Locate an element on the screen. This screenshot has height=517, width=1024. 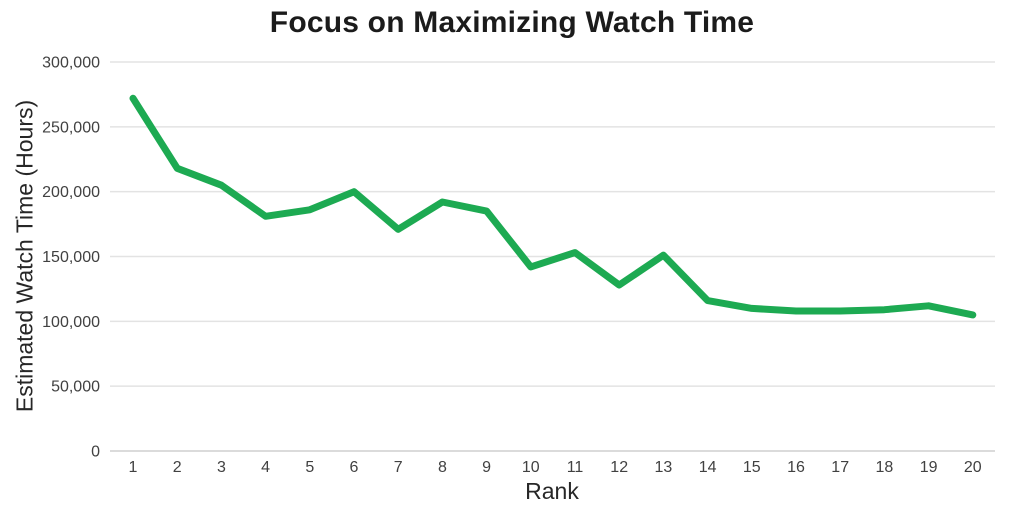
x-tick-label: 5 is located at coordinates (309, 467).